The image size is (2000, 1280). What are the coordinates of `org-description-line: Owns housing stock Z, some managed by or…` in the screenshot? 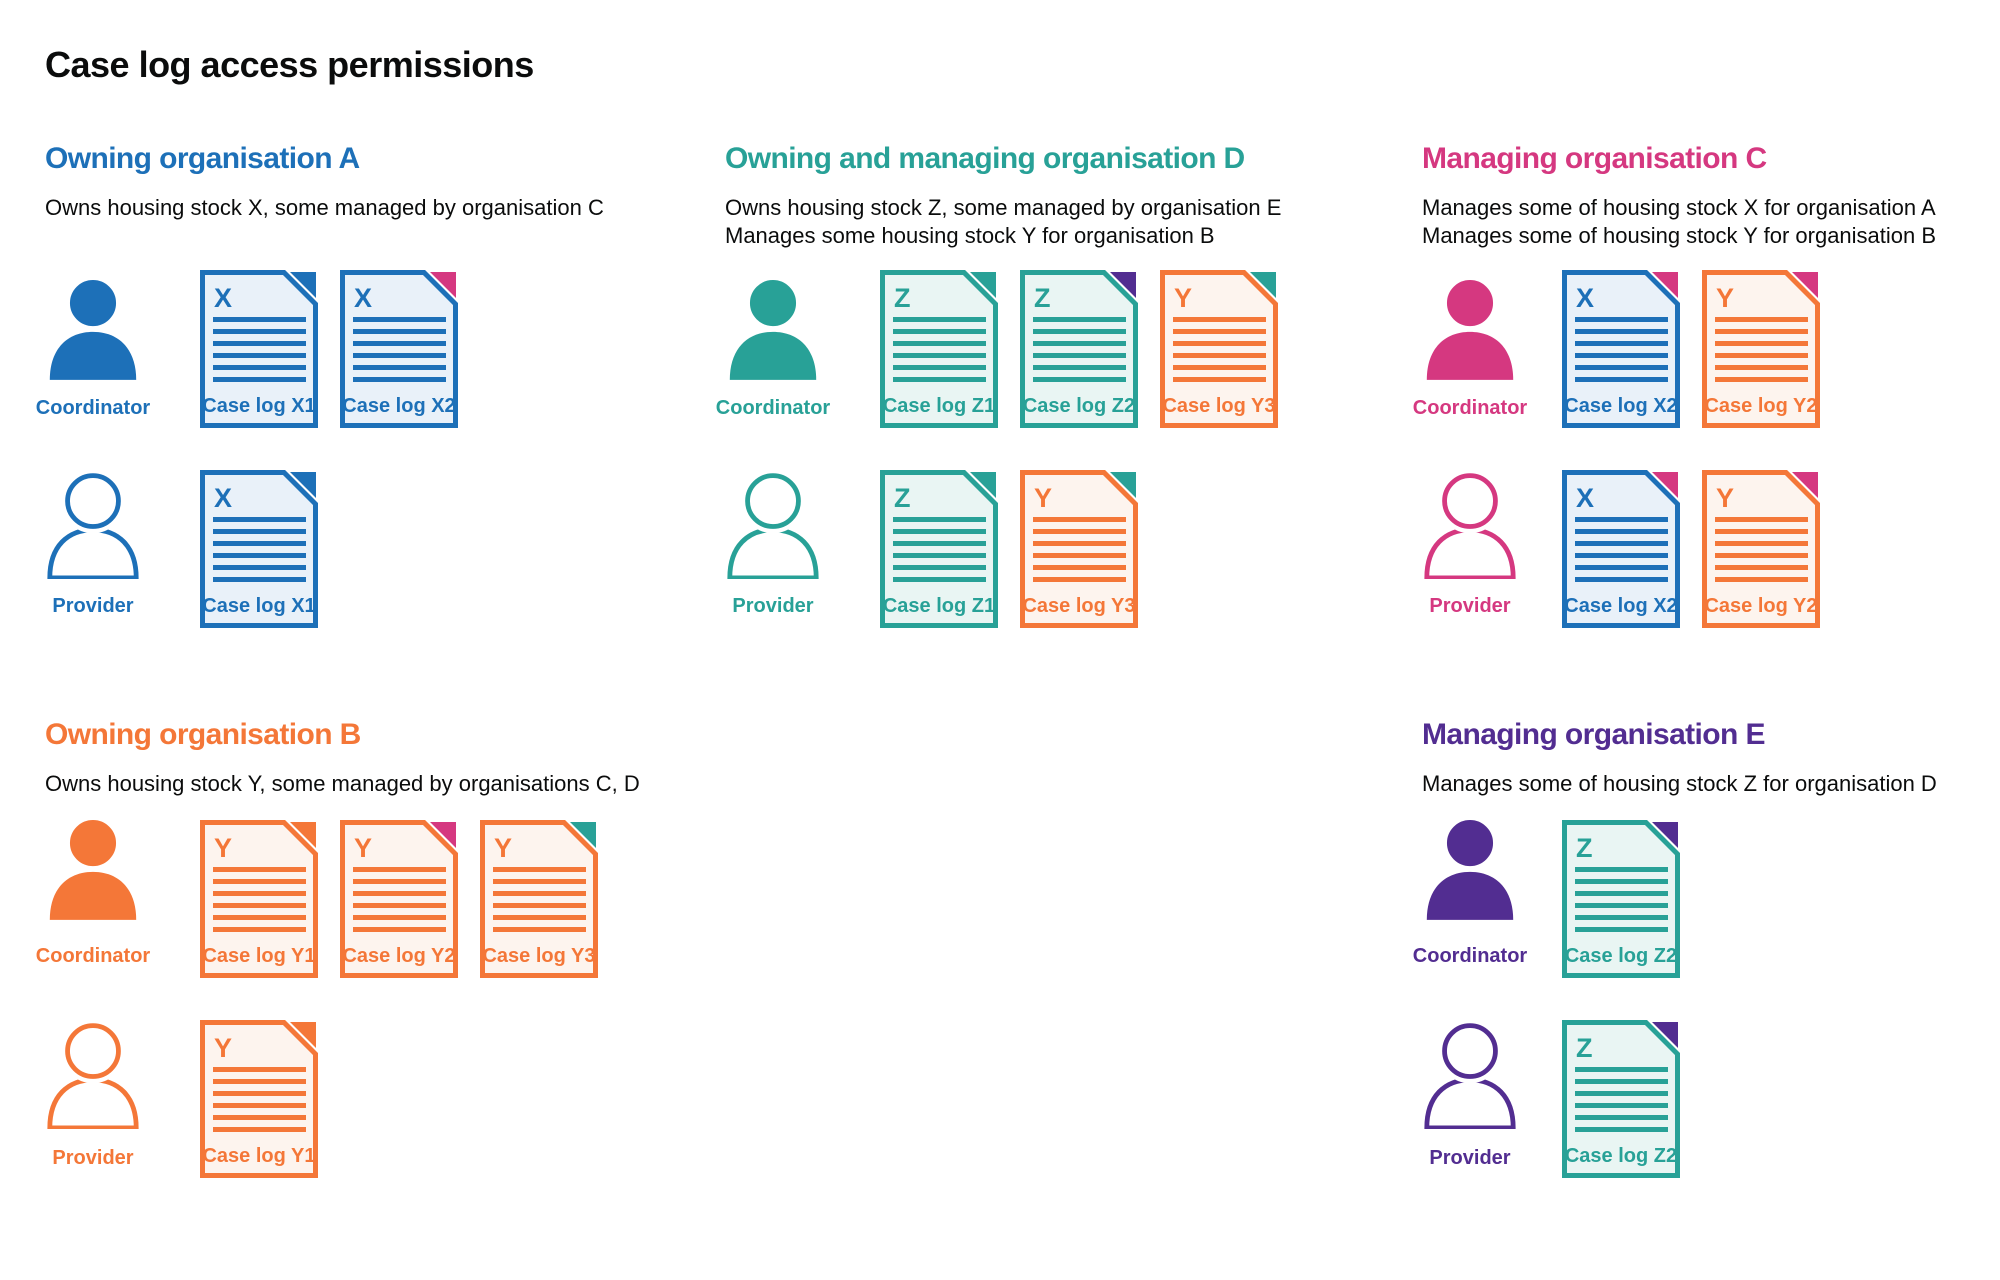 It's located at (1003, 207).